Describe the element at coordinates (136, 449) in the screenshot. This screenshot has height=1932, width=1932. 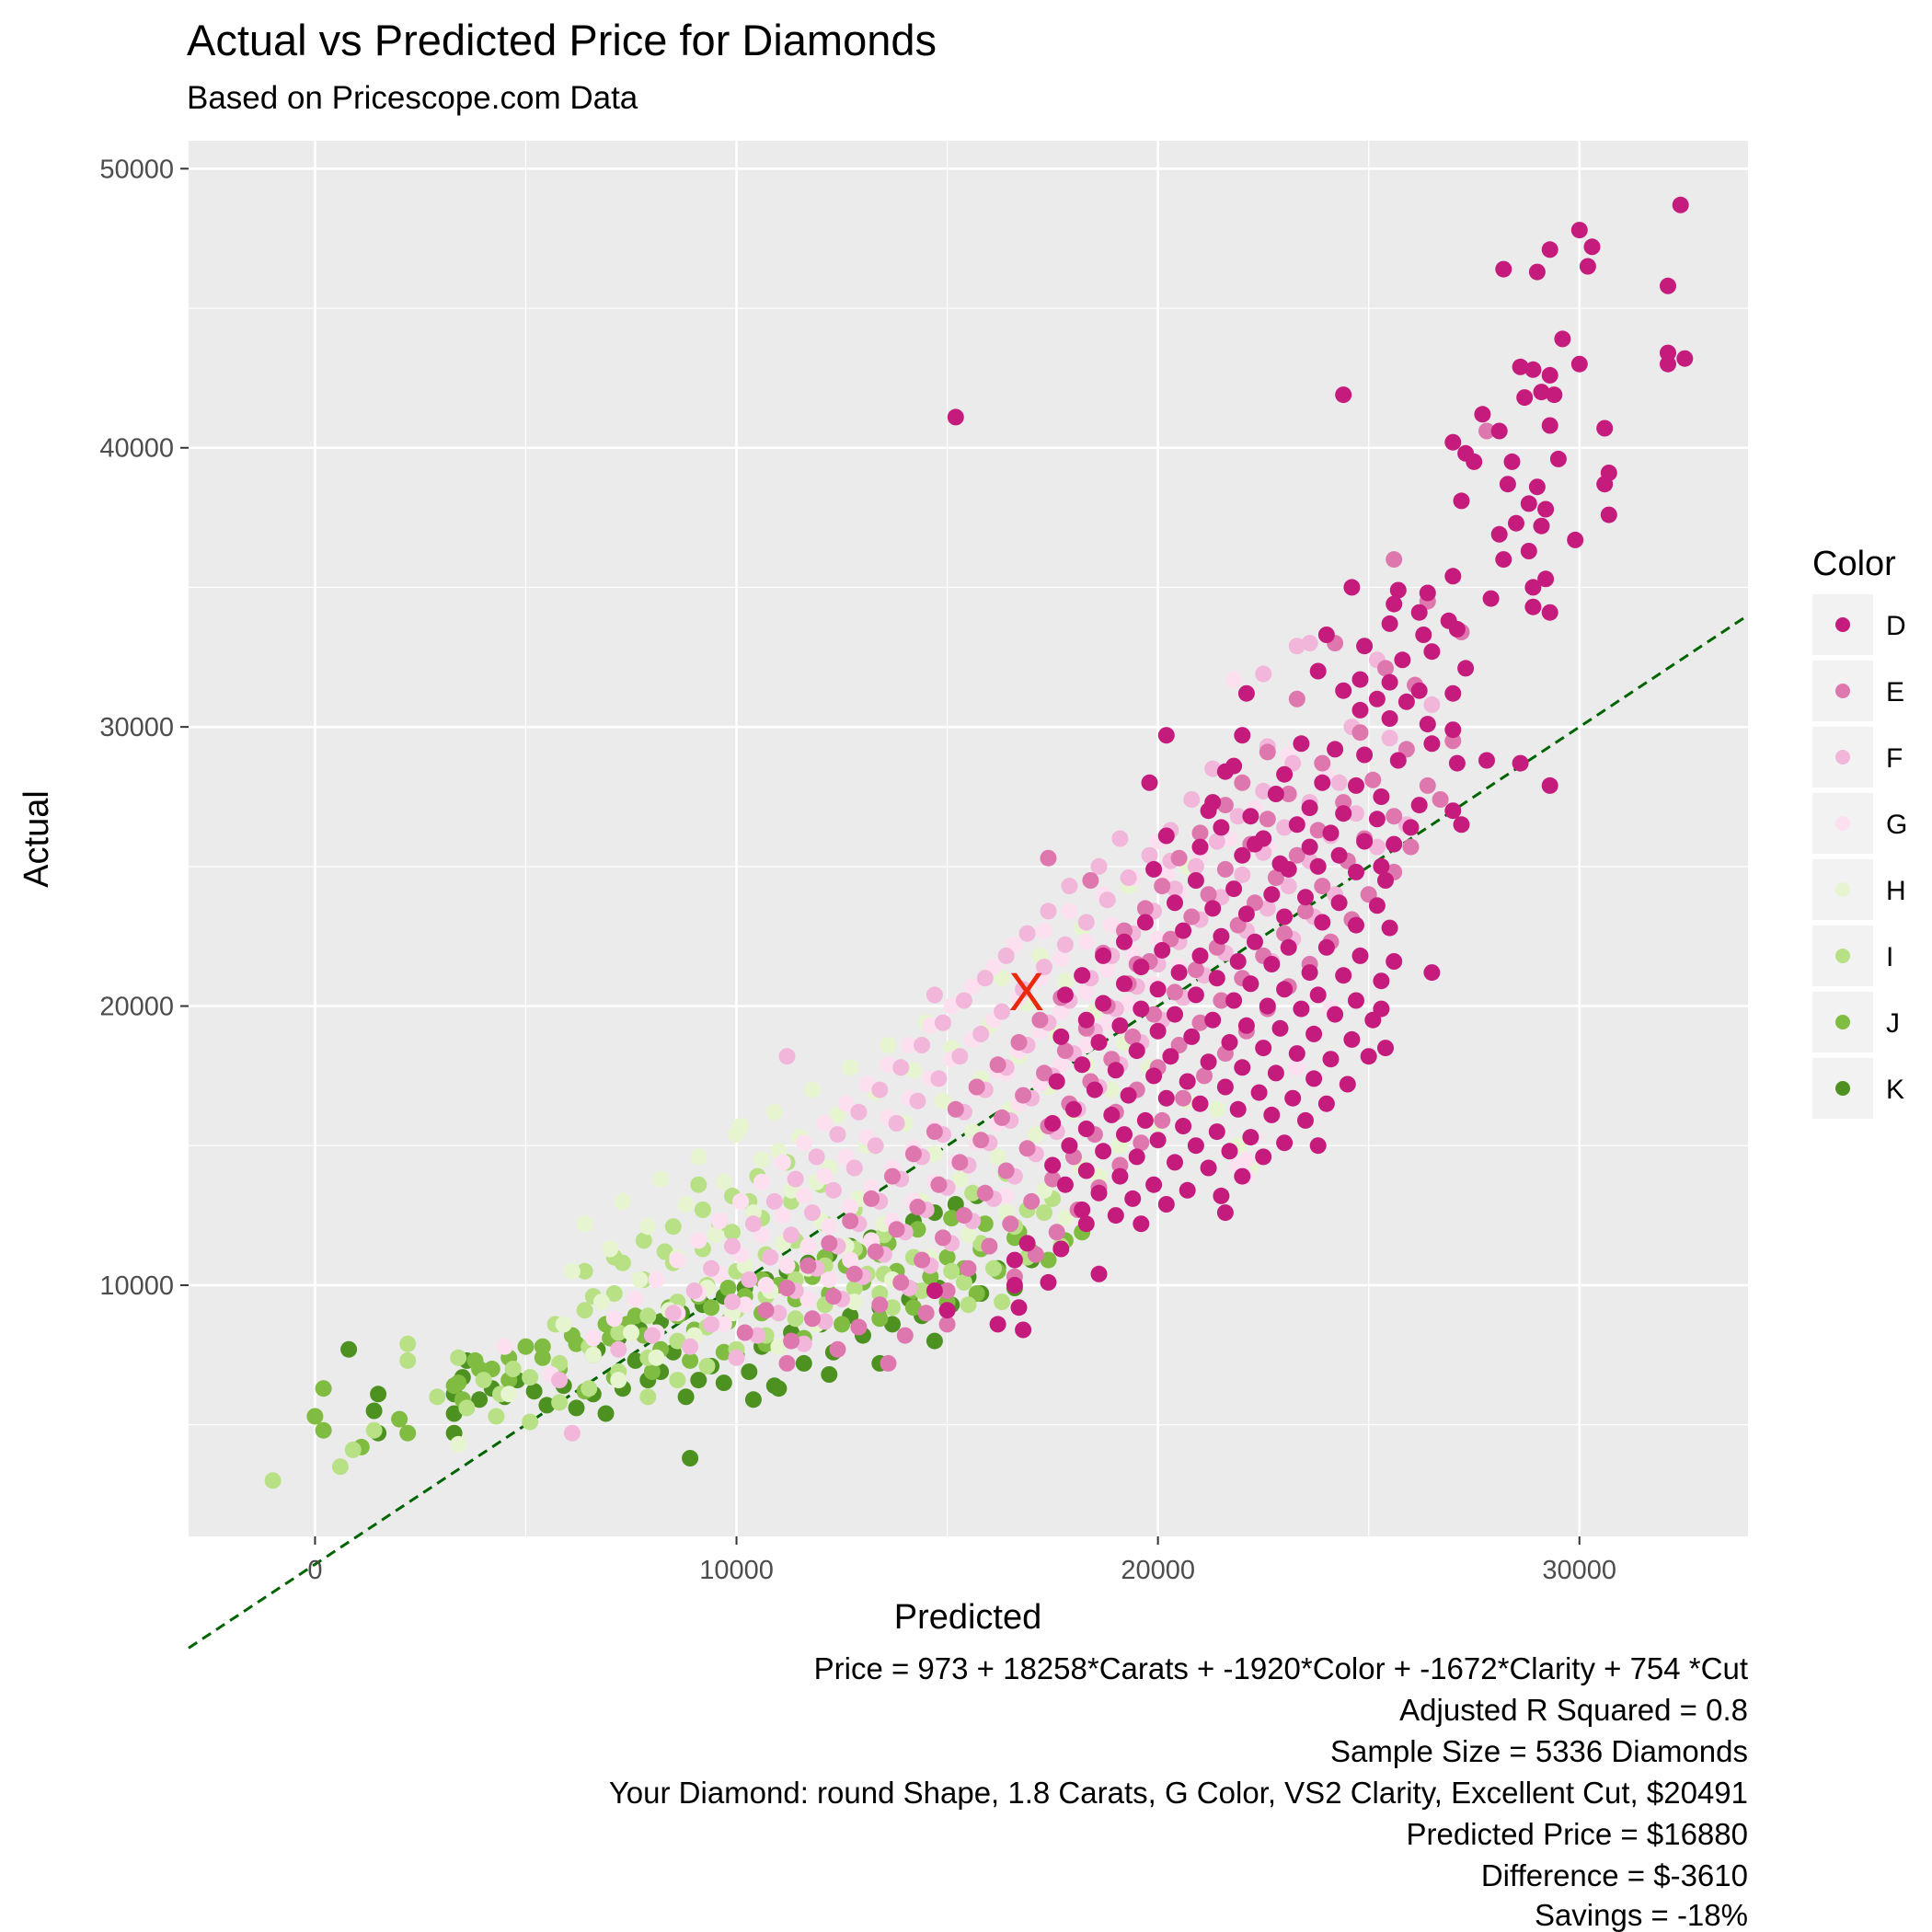
I see `y-tick-label: 40000` at that location.